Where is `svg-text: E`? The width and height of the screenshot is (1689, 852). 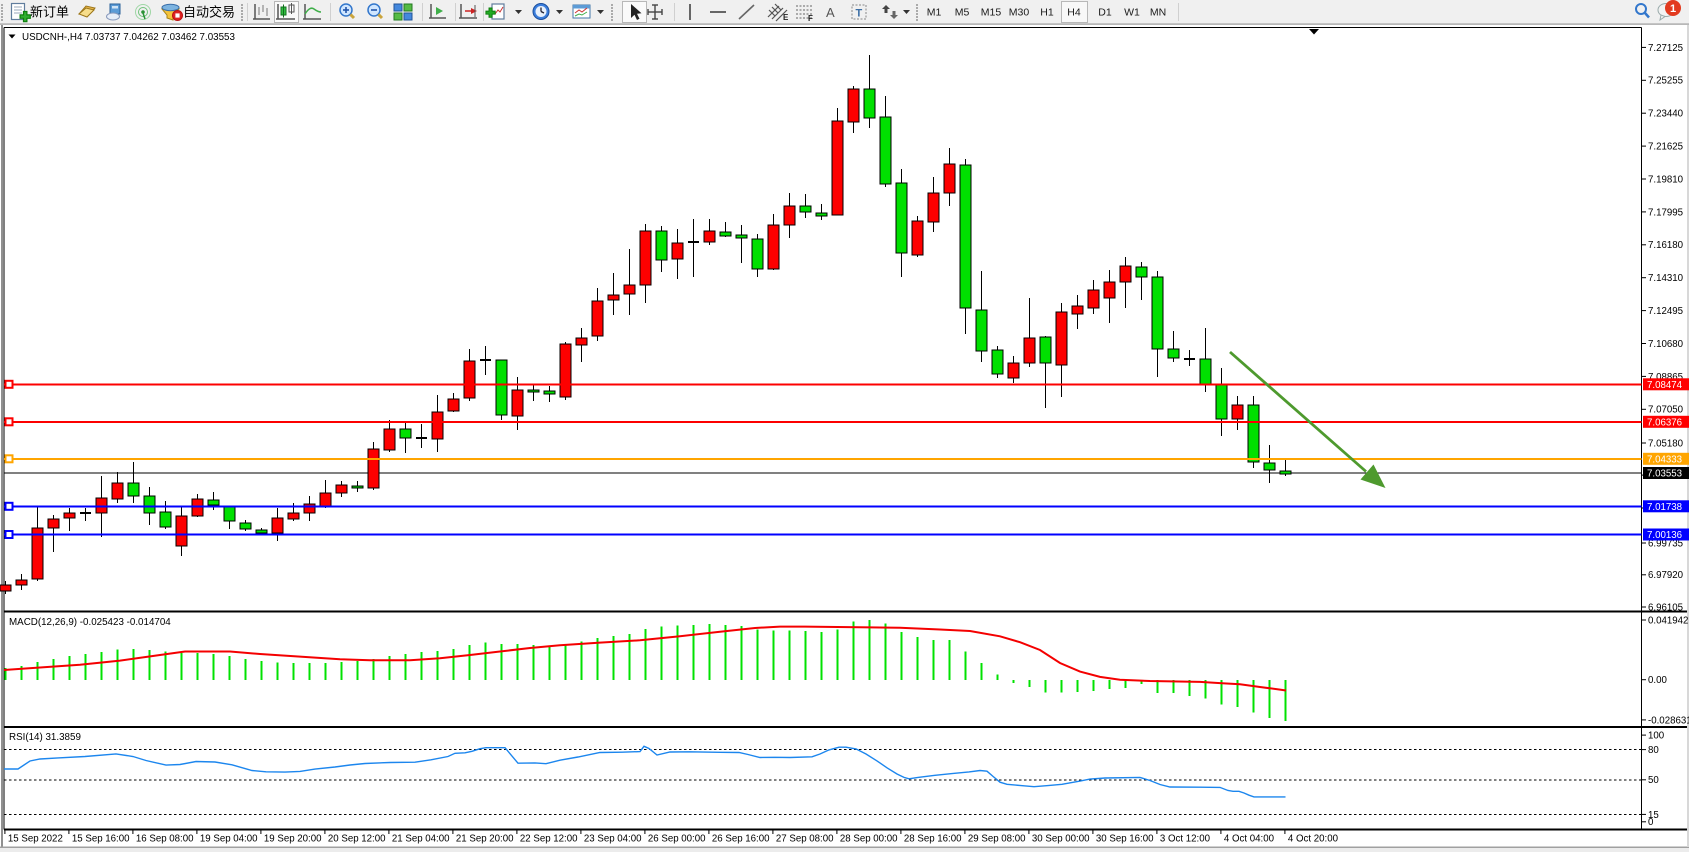
svg-text: E is located at coordinates (786, 17).